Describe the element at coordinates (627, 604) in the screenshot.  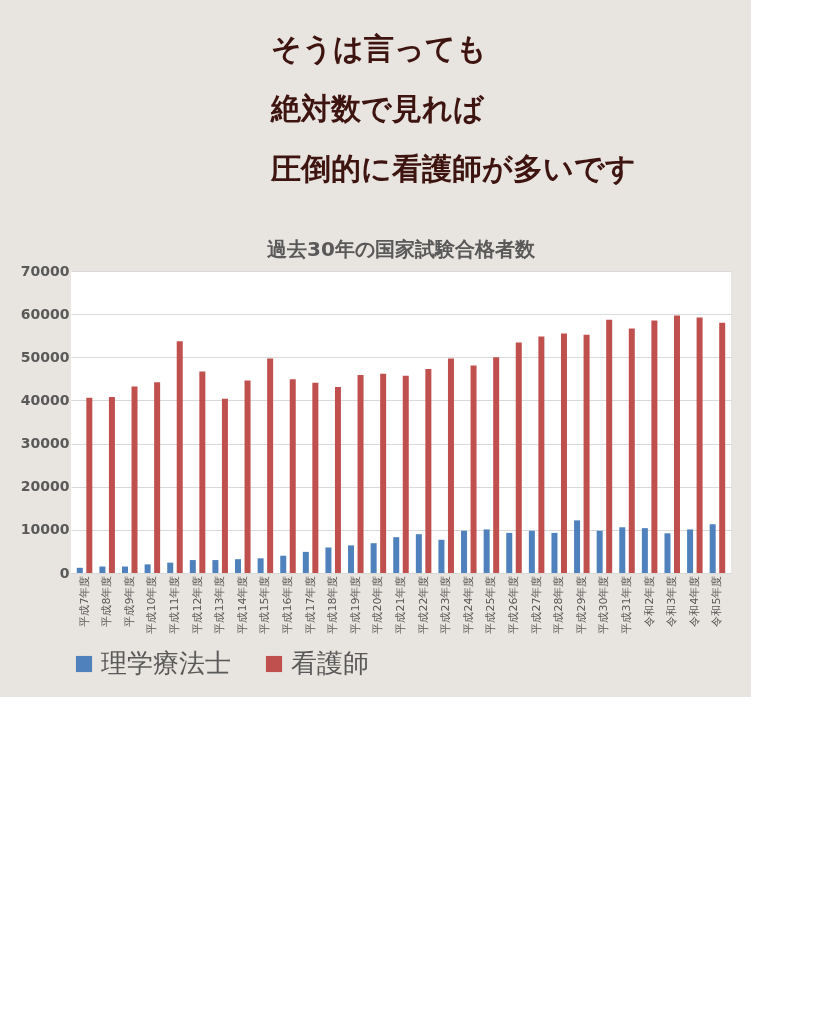
I see `x-tick-label: 平成31年度` at that location.